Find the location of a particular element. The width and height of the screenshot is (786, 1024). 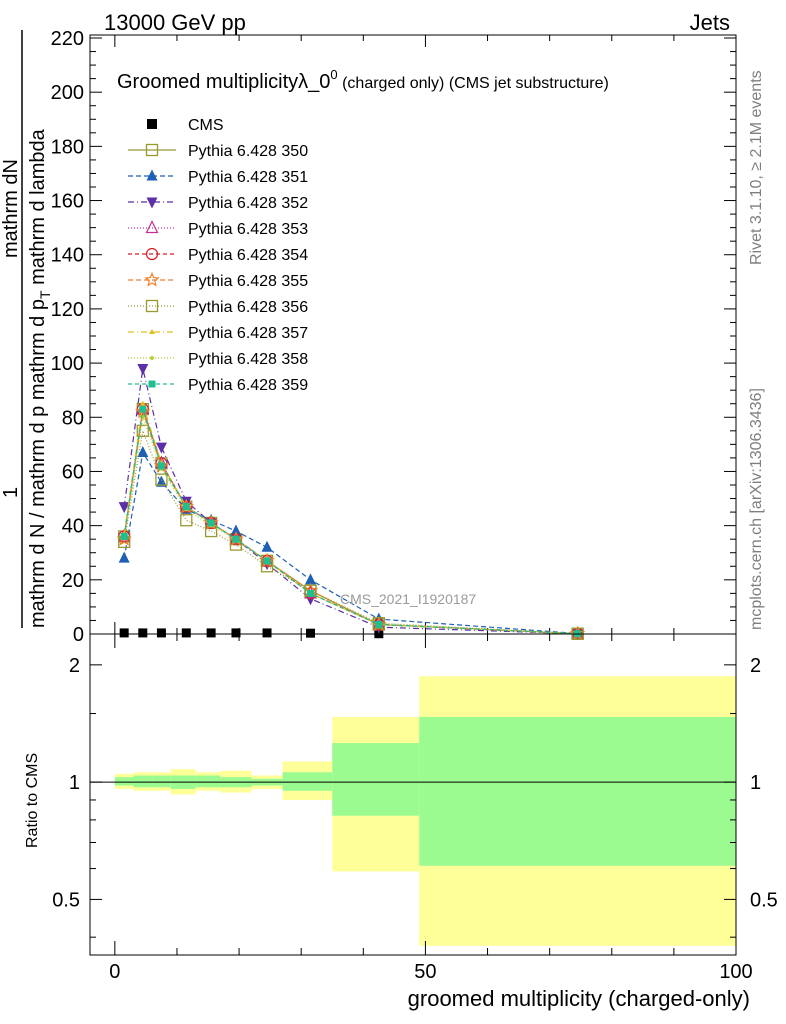

legend-label: Pythia 6.428 351 is located at coordinates (248, 177).